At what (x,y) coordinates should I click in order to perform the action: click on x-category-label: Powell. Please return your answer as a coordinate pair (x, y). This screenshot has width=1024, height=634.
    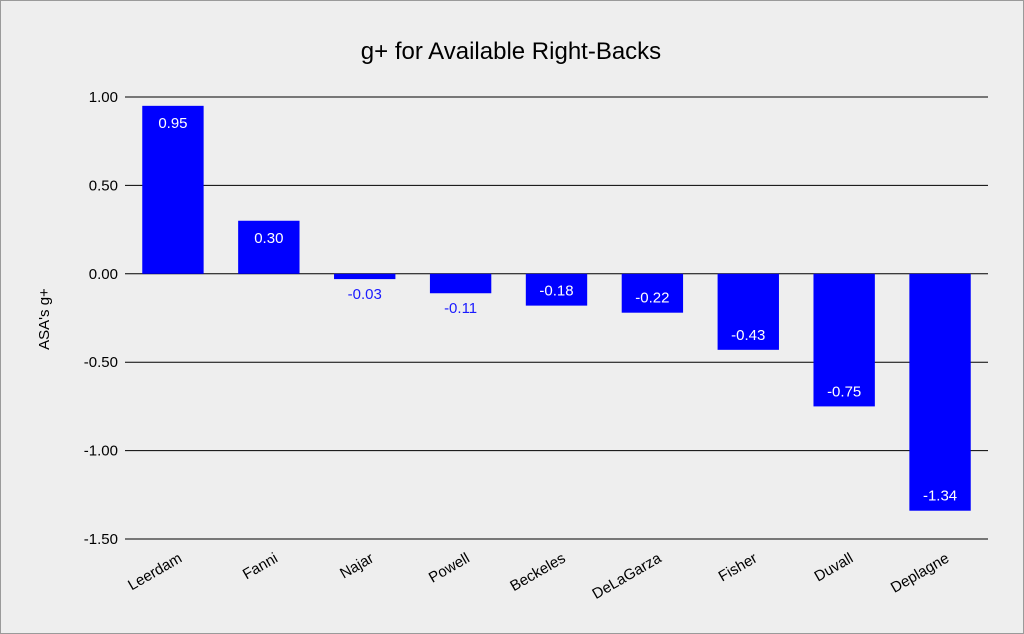
    Looking at the image, I should click on (449, 568).